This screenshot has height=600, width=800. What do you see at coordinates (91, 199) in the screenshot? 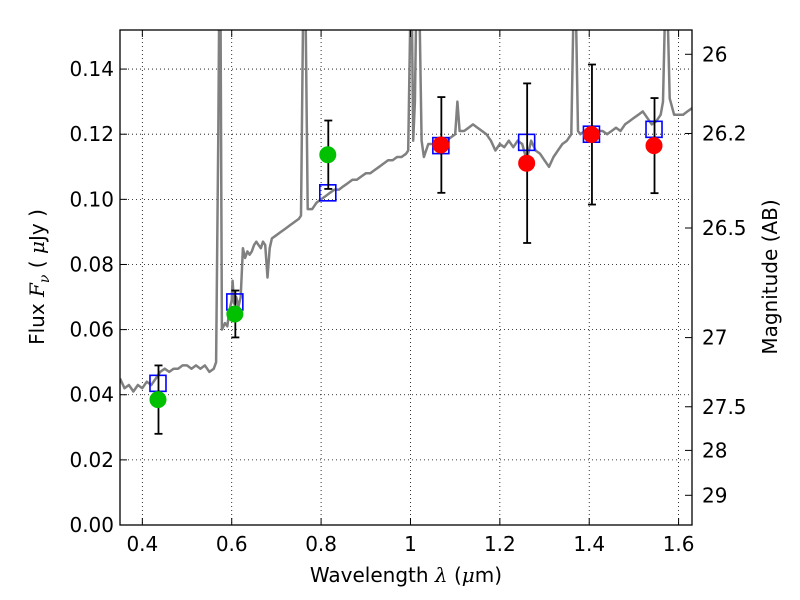
I see `y-tick-label: 0.10` at bounding box center [91, 199].